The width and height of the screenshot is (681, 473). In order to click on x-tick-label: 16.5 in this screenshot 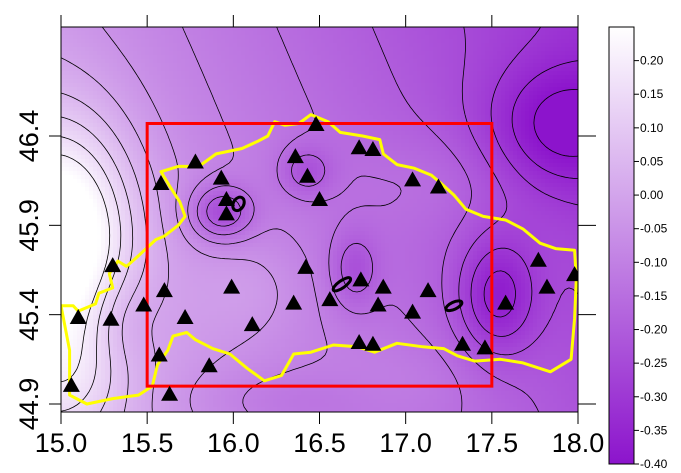, I will do `click(319, 443)`.